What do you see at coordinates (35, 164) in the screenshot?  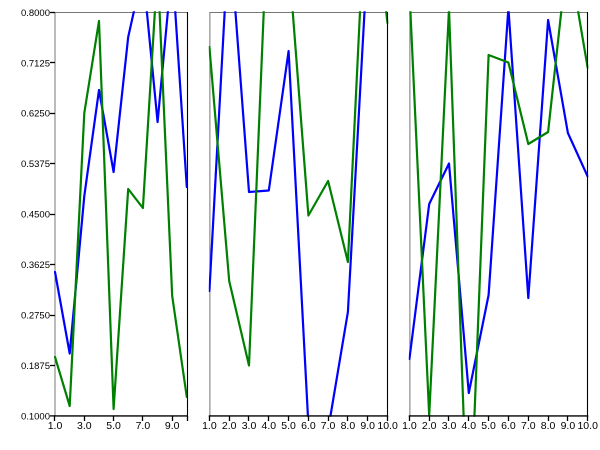 I see `svg-text: 0.5375` at bounding box center [35, 164].